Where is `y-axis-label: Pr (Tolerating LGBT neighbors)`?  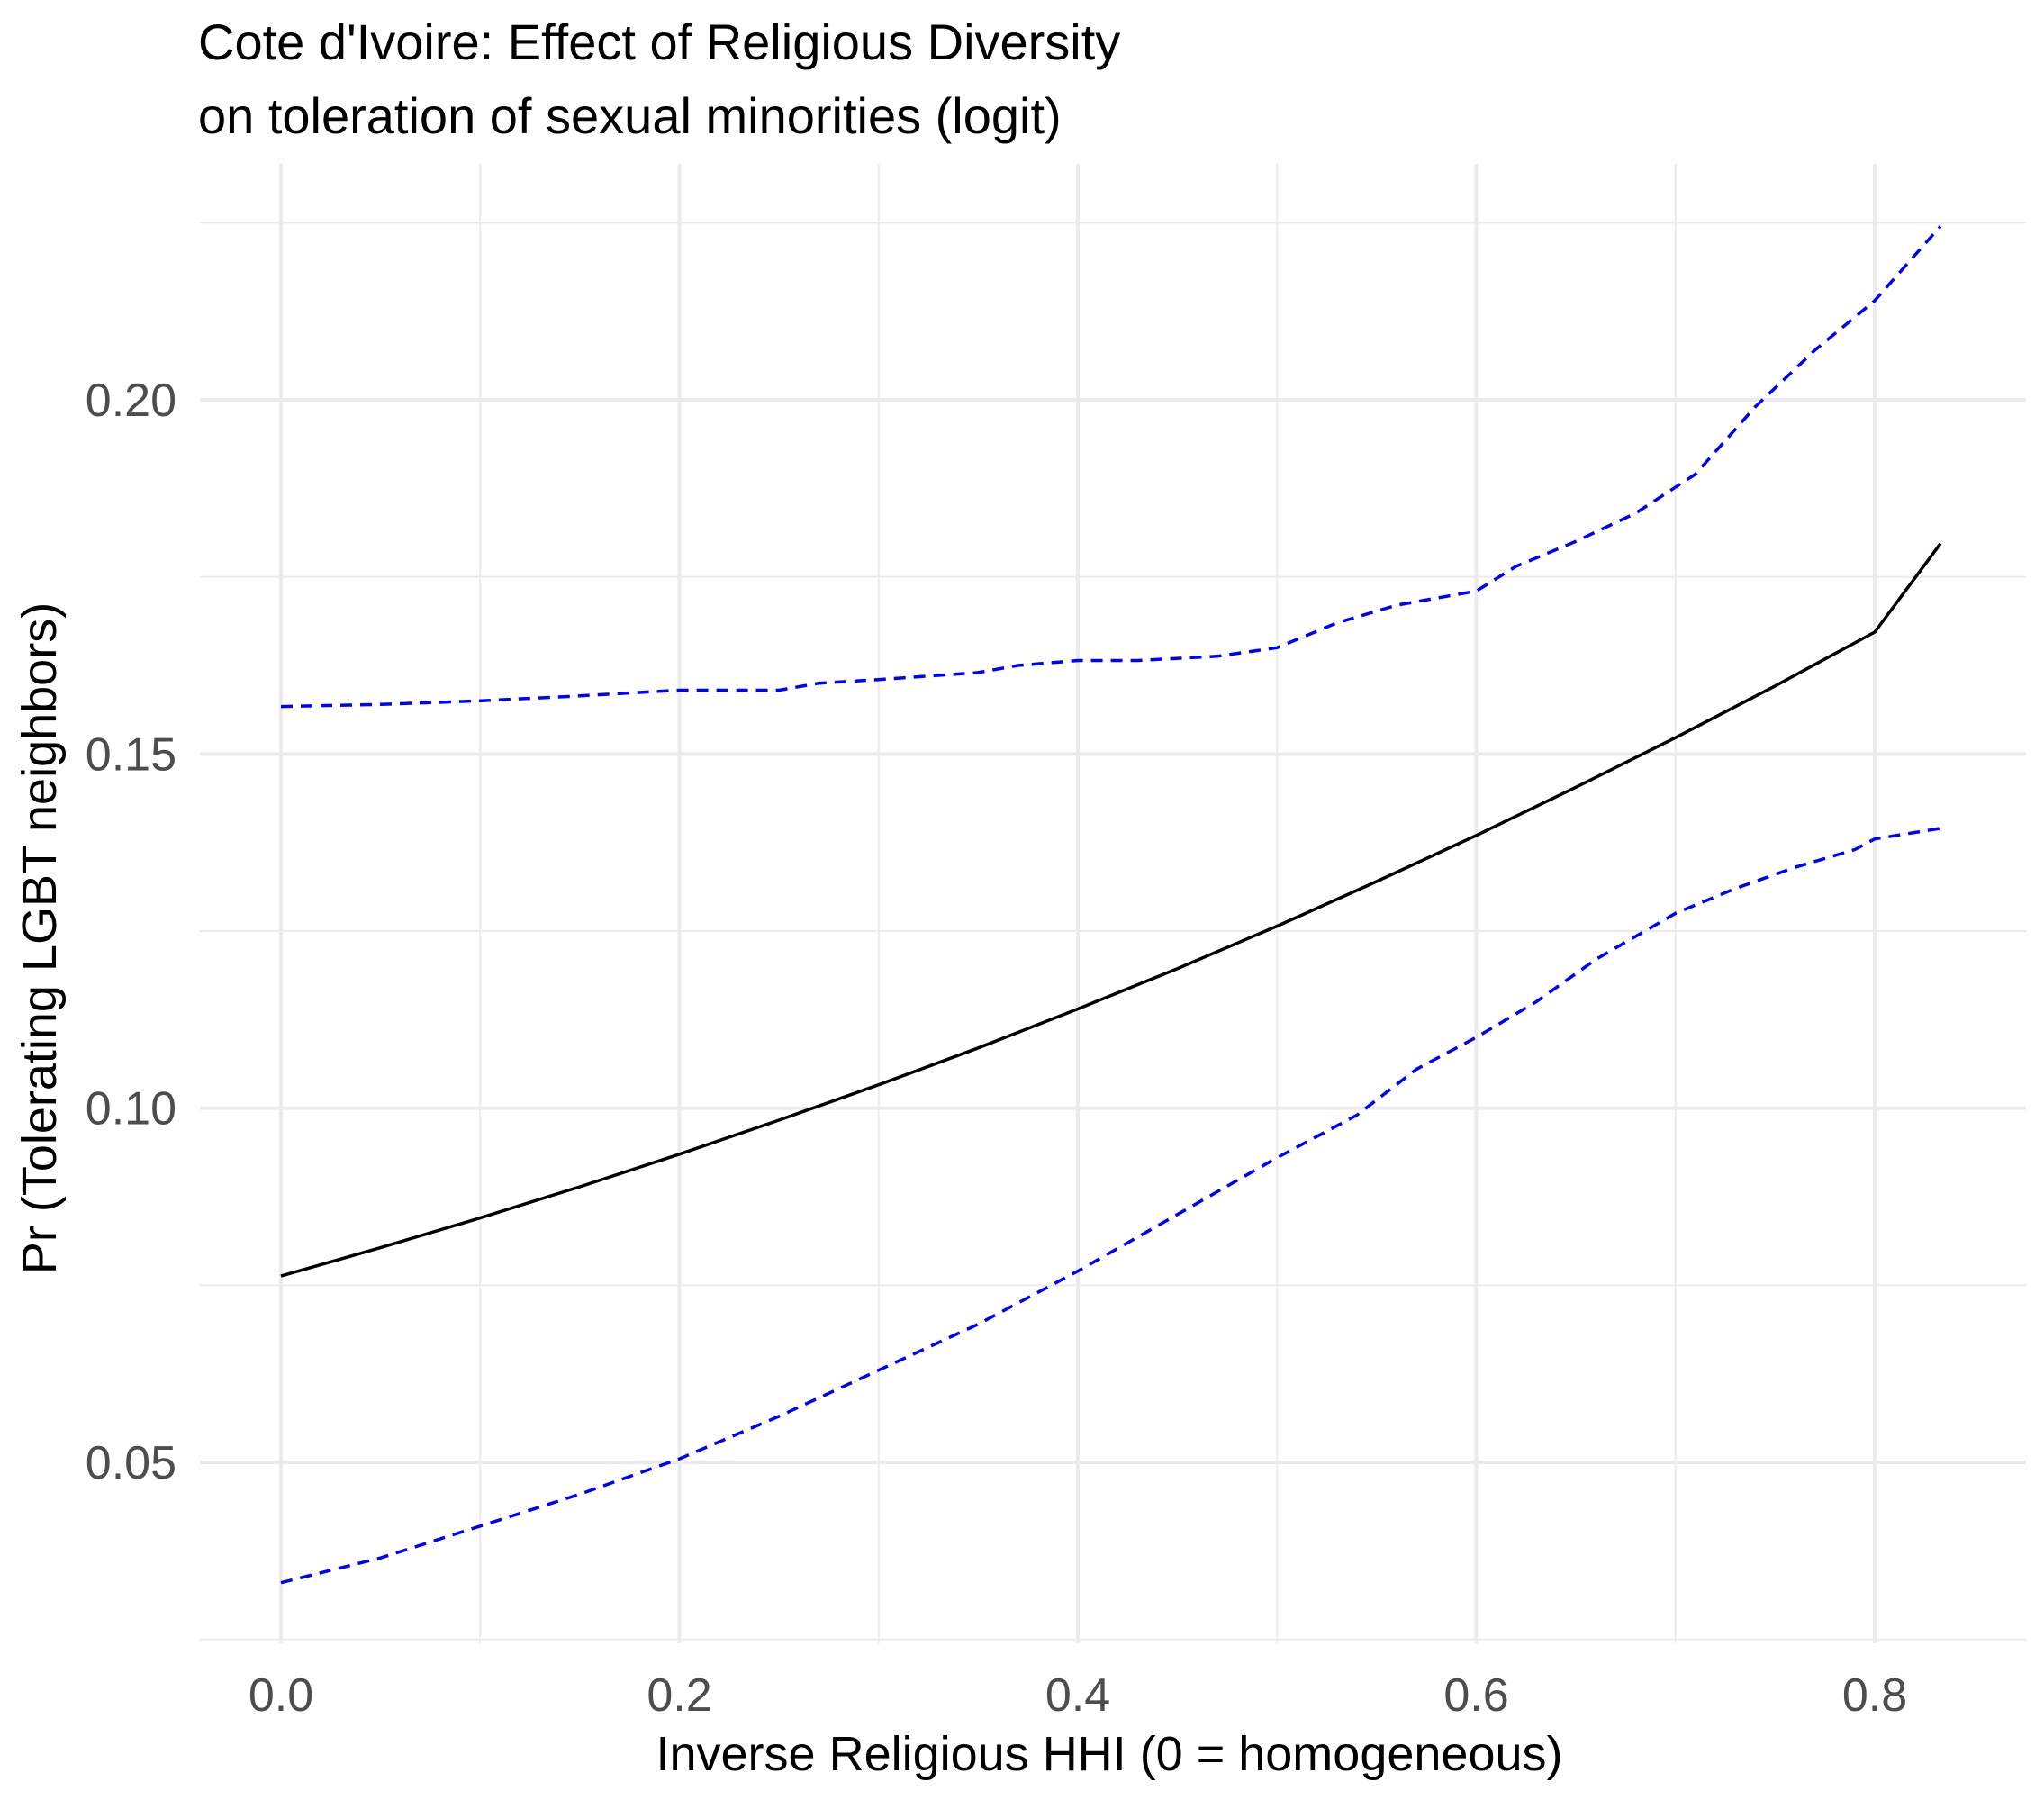
y-axis-label: Pr (Tolerating LGBT neighbors) is located at coordinates (40, 938).